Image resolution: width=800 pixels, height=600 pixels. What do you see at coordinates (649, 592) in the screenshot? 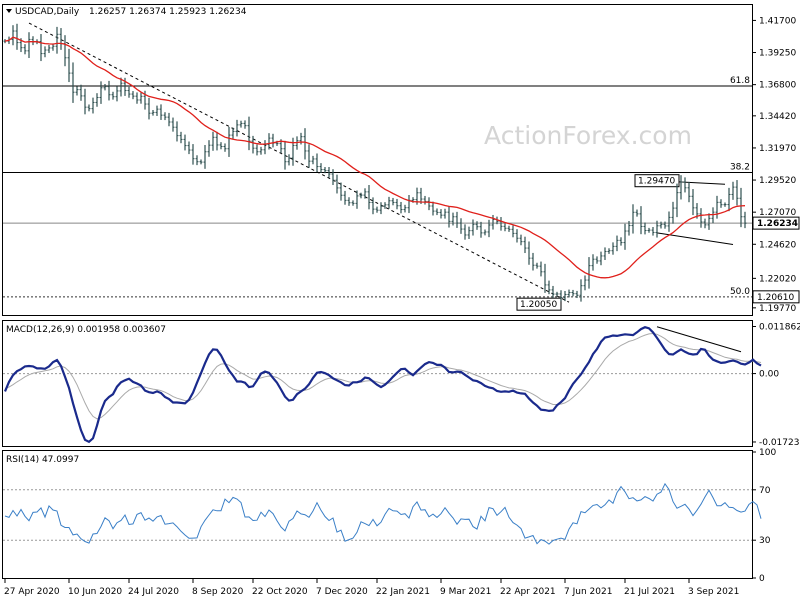
I see `x-tick-label: 21 Jul 2021` at bounding box center [649, 592].